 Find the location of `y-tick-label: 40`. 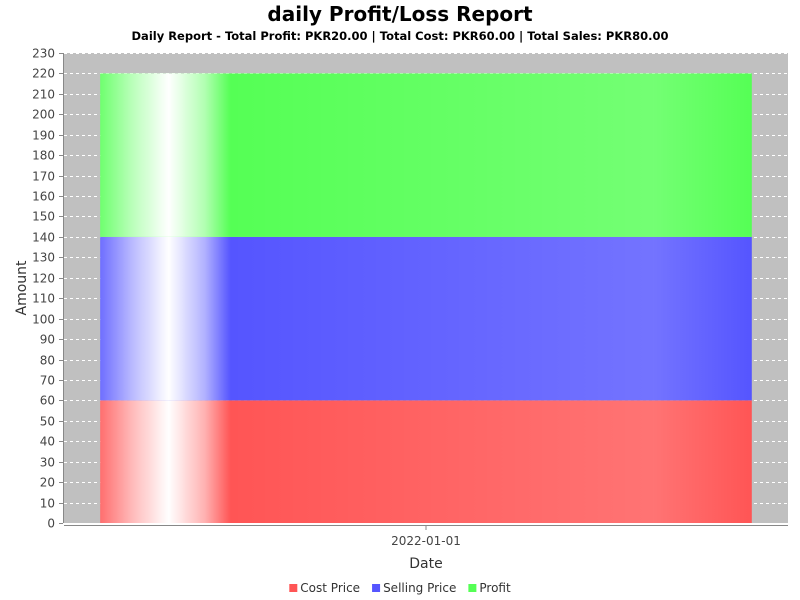

y-tick-label: 40 is located at coordinates (47, 442).